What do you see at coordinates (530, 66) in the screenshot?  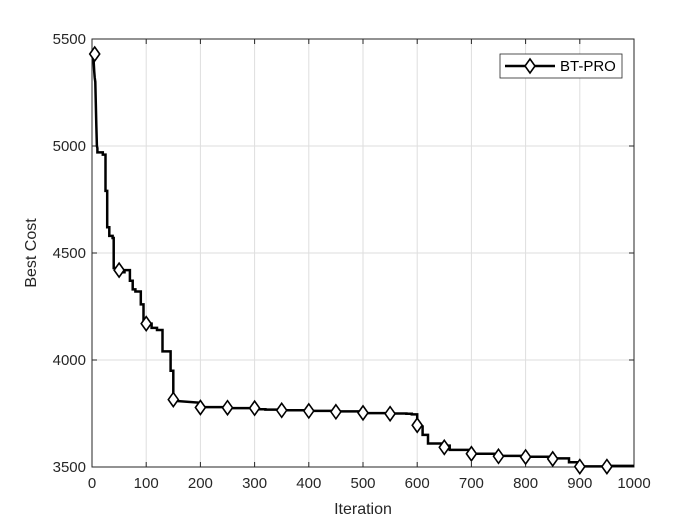 I see `legend-diamond-marker` at bounding box center [530, 66].